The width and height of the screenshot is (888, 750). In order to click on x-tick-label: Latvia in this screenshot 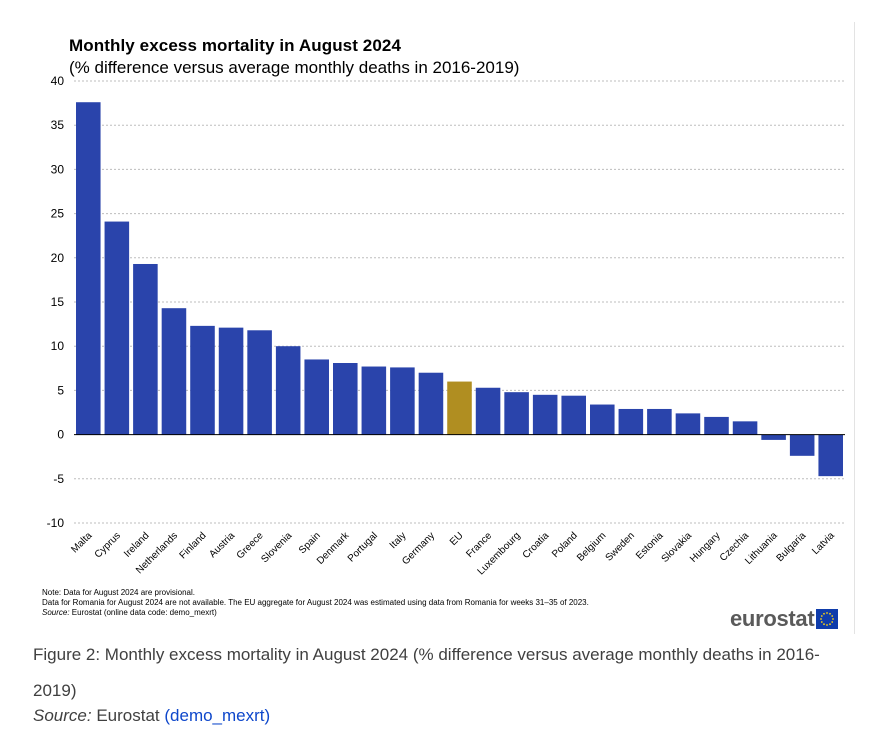, I will do `click(823, 543)`.